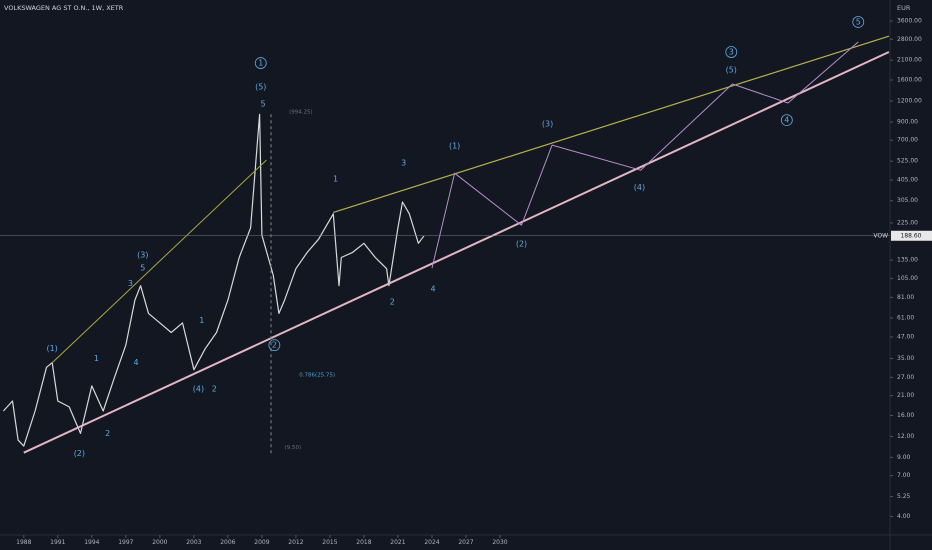 This screenshot has width=932, height=550. What do you see at coordinates (909, 20) in the screenshot?
I see `y-tick-label: 3600.00` at bounding box center [909, 20].